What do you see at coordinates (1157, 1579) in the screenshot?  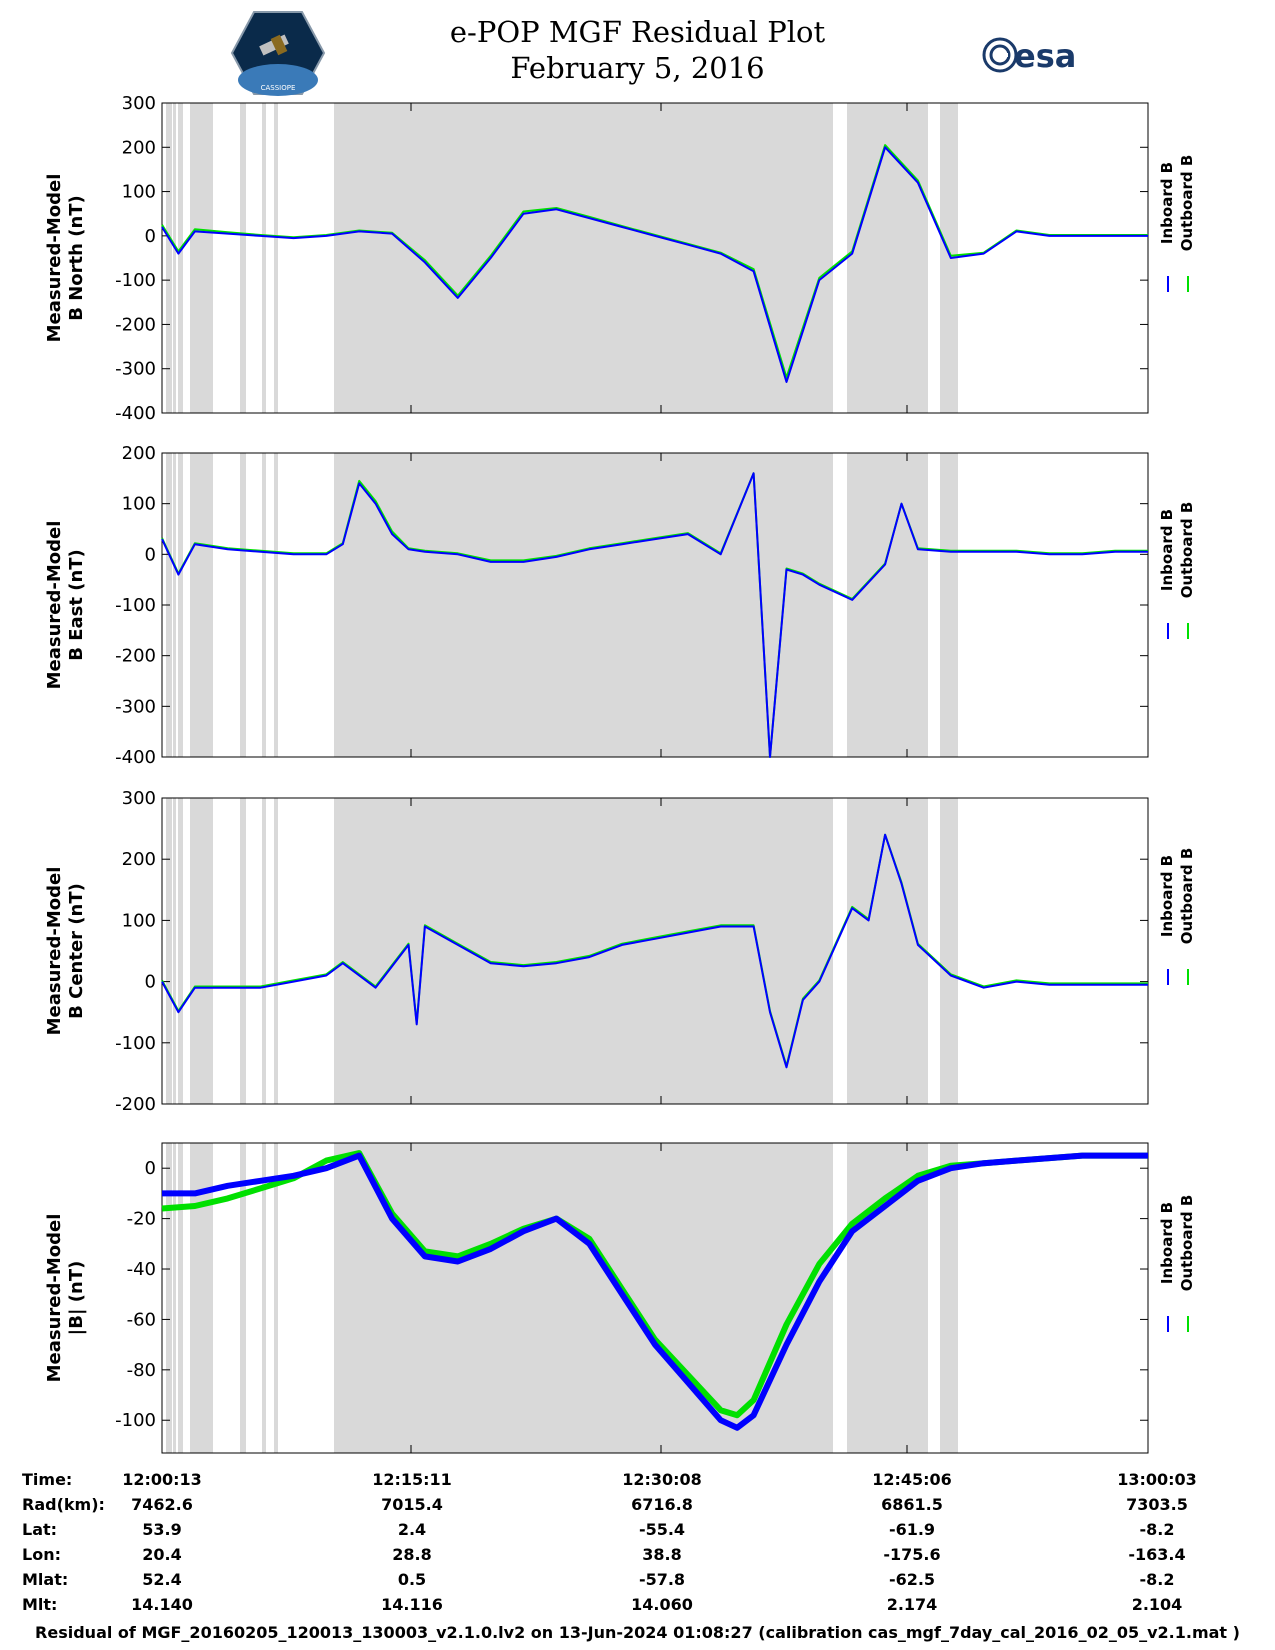 I see `ephemeris-cell: -8.2` at bounding box center [1157, 1579].